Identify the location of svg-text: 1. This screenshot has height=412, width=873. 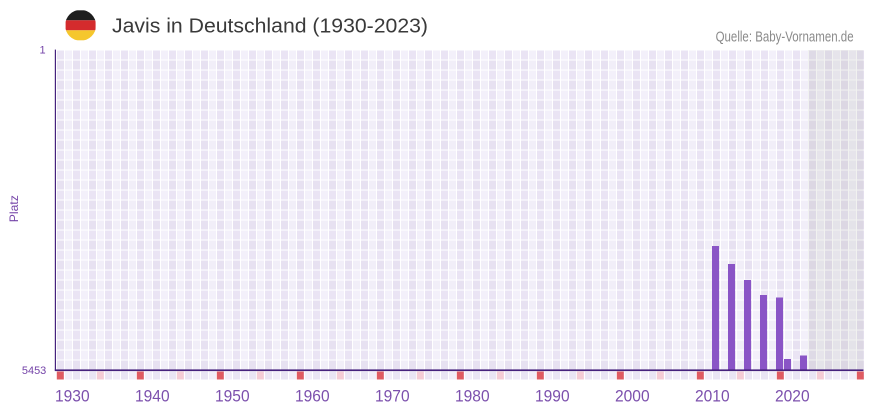
(42, 51).